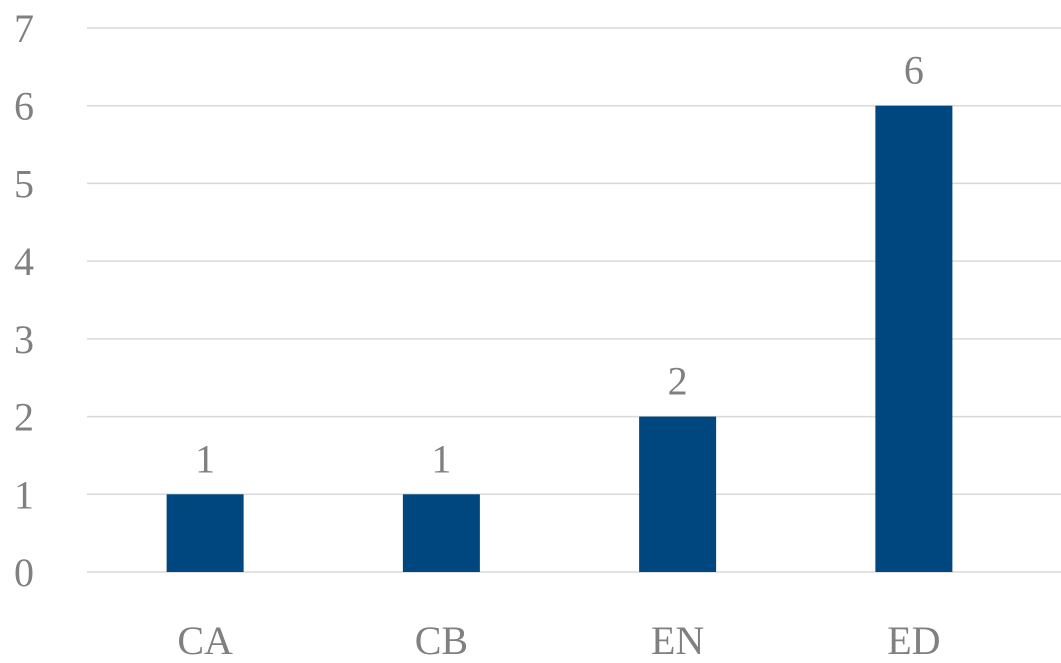 The height and width of the screenshot is (663, 1061). I want to click on y-tick-label: 4, so click(24, 261).